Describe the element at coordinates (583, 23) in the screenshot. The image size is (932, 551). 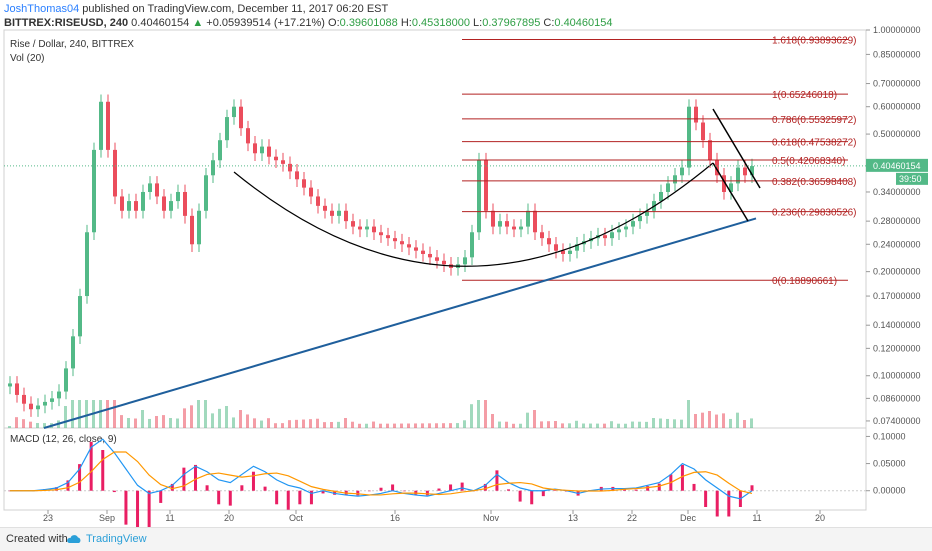
I see `close-value: 0.40460154` at that location.